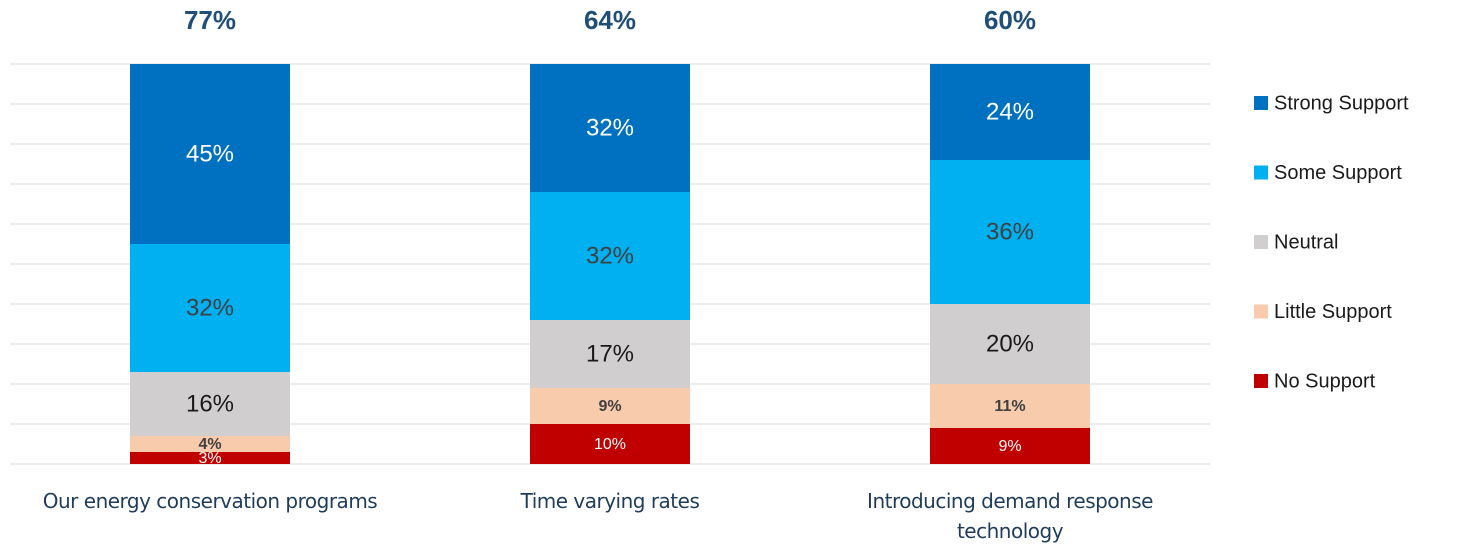  Describe the element at coordinates (210, 501) in the screenshot. I see `x-tick-label: Our energy conservation programs` at that location.